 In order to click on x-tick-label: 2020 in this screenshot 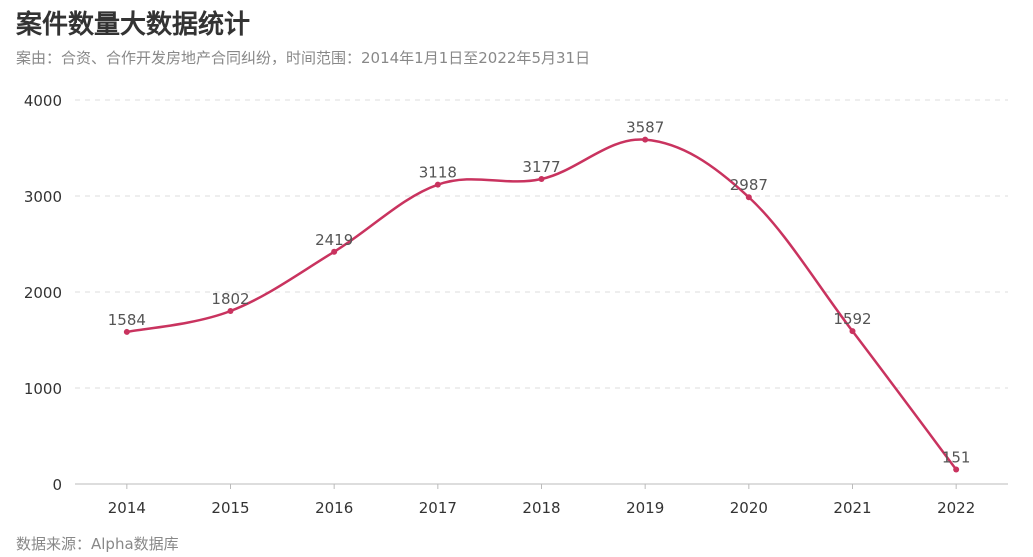, I will do `click(749, 508)`.